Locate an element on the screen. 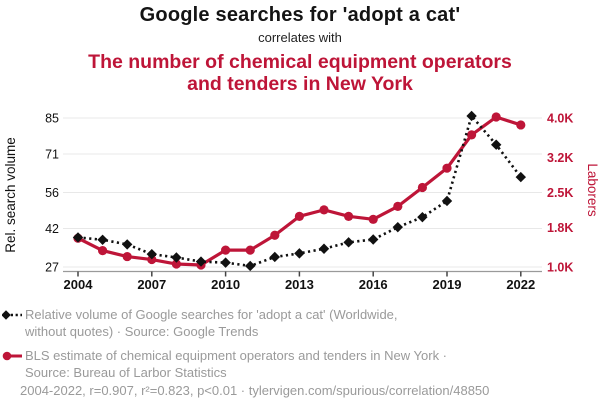 This screenshot has width=600, height=414. x-axis-tick-label: 2007 is located at coordinates (151, 284).